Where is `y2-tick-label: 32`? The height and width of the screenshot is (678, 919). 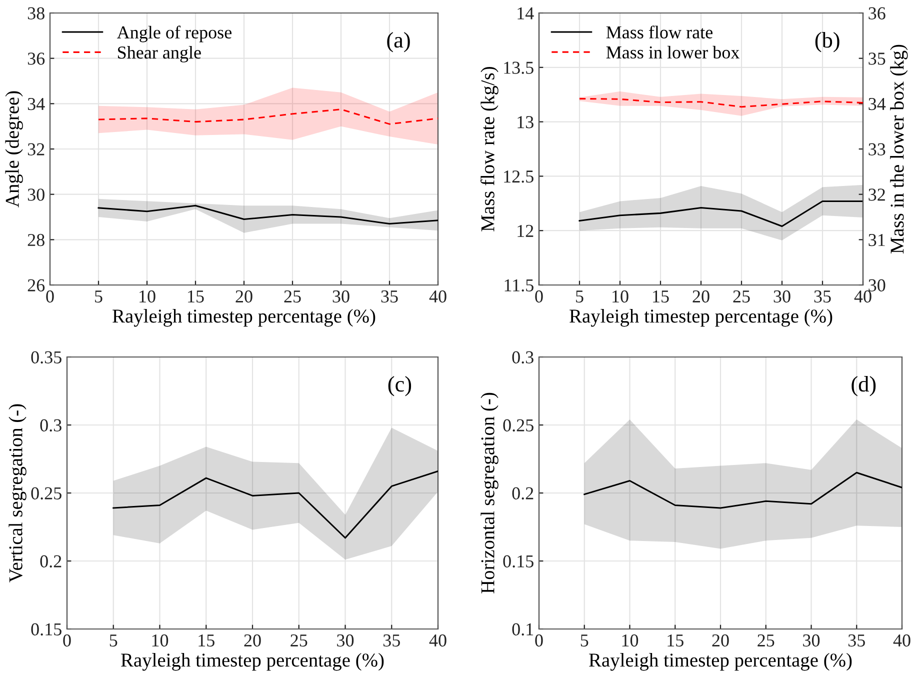
y2-tick-label: 32 is located at coordinates (876, 194).